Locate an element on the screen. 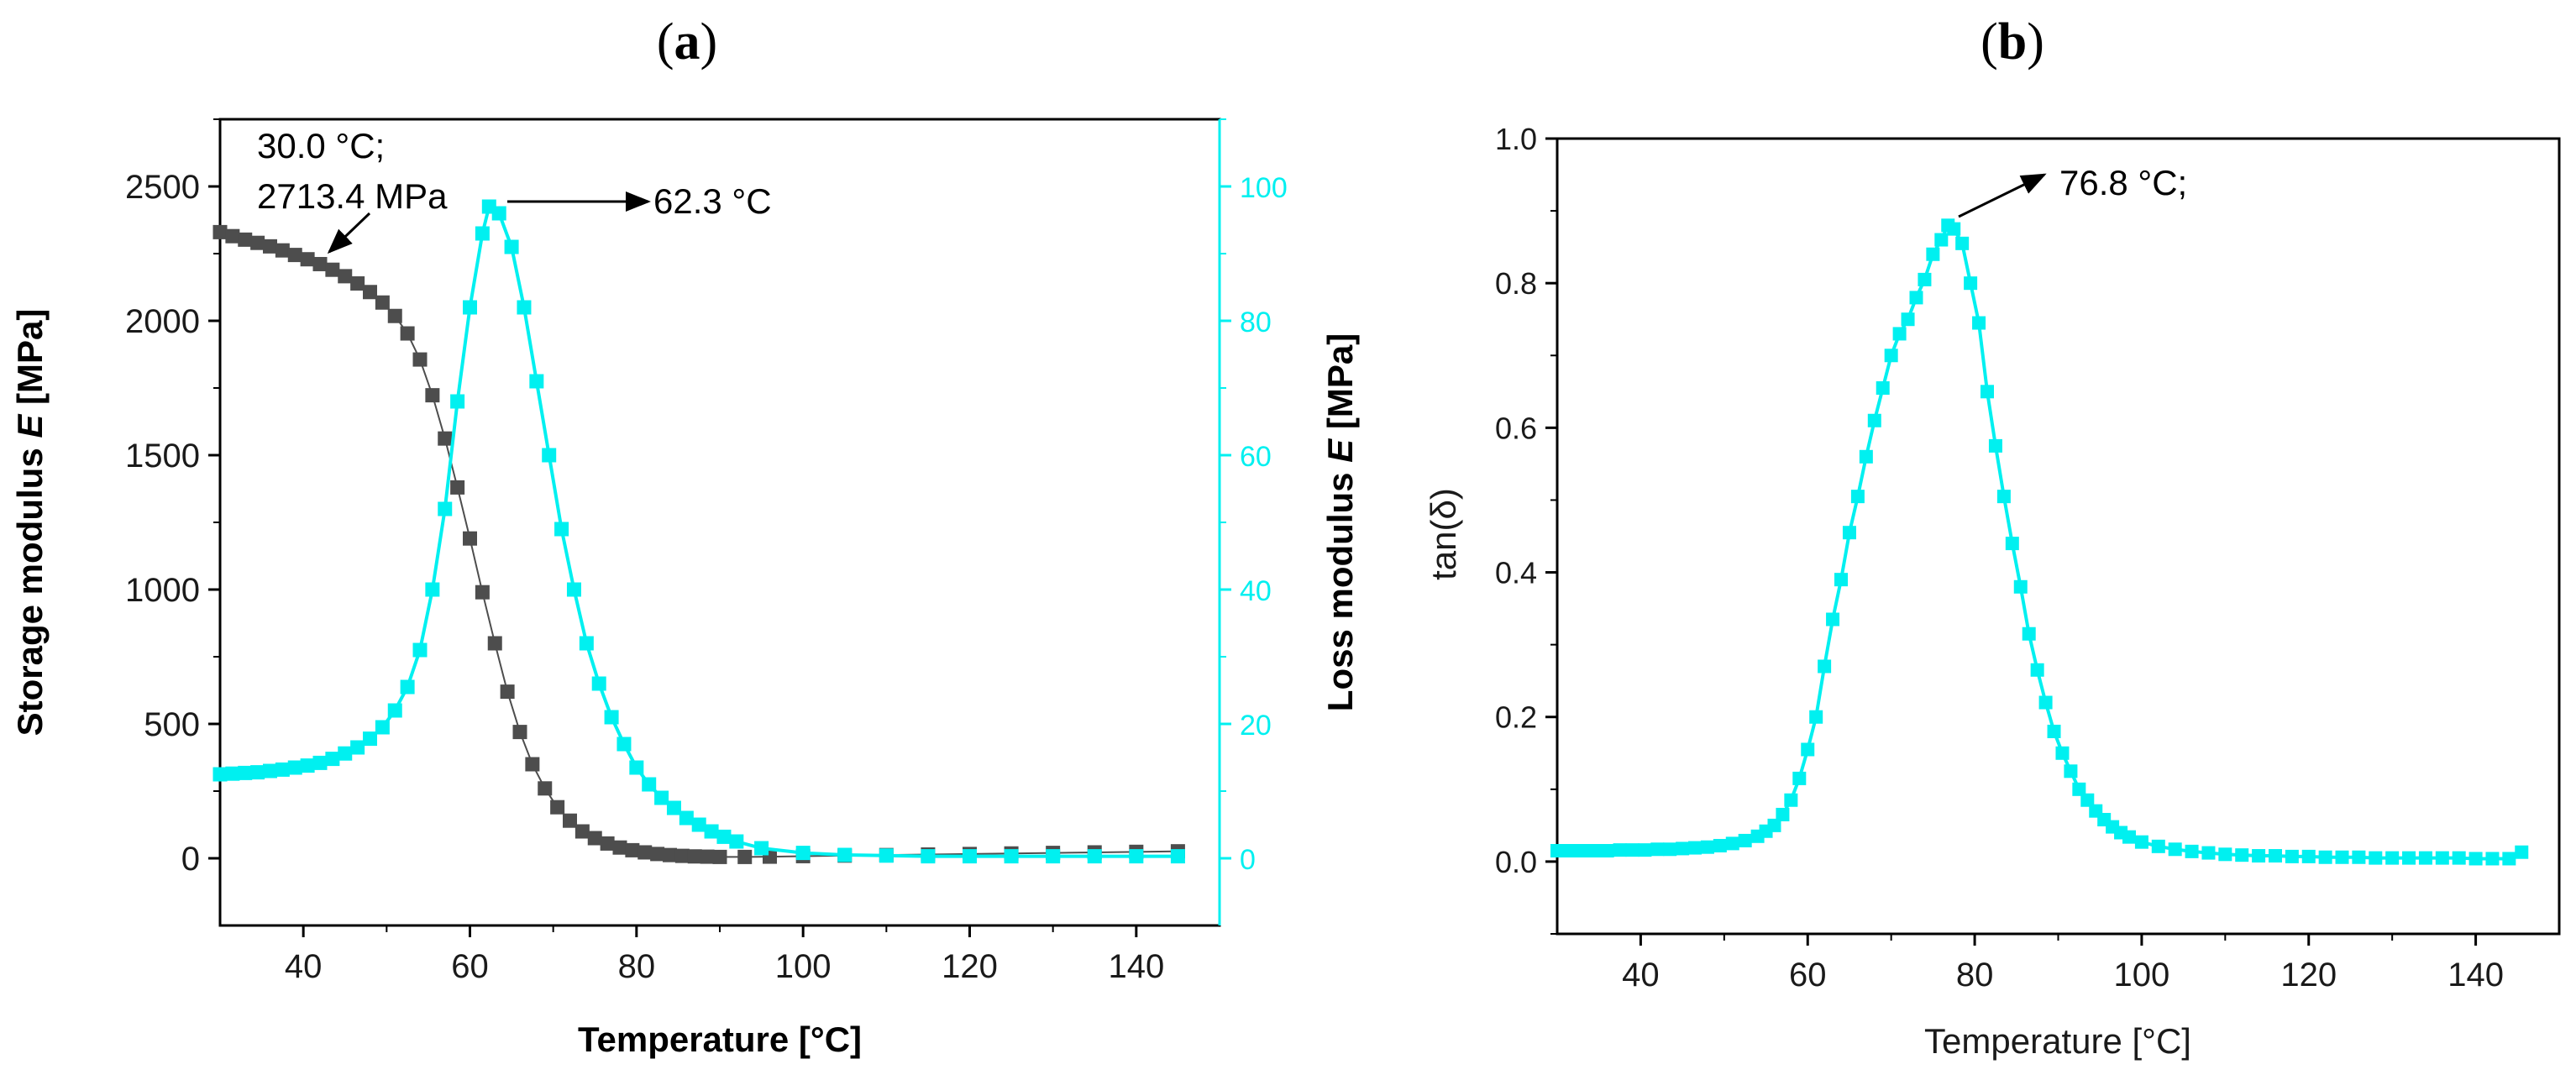 Image resolution: width=2576 pixels, height=1080 pixels. y-tick-label-b: 1.0 is located at coordinates (1516, 139).